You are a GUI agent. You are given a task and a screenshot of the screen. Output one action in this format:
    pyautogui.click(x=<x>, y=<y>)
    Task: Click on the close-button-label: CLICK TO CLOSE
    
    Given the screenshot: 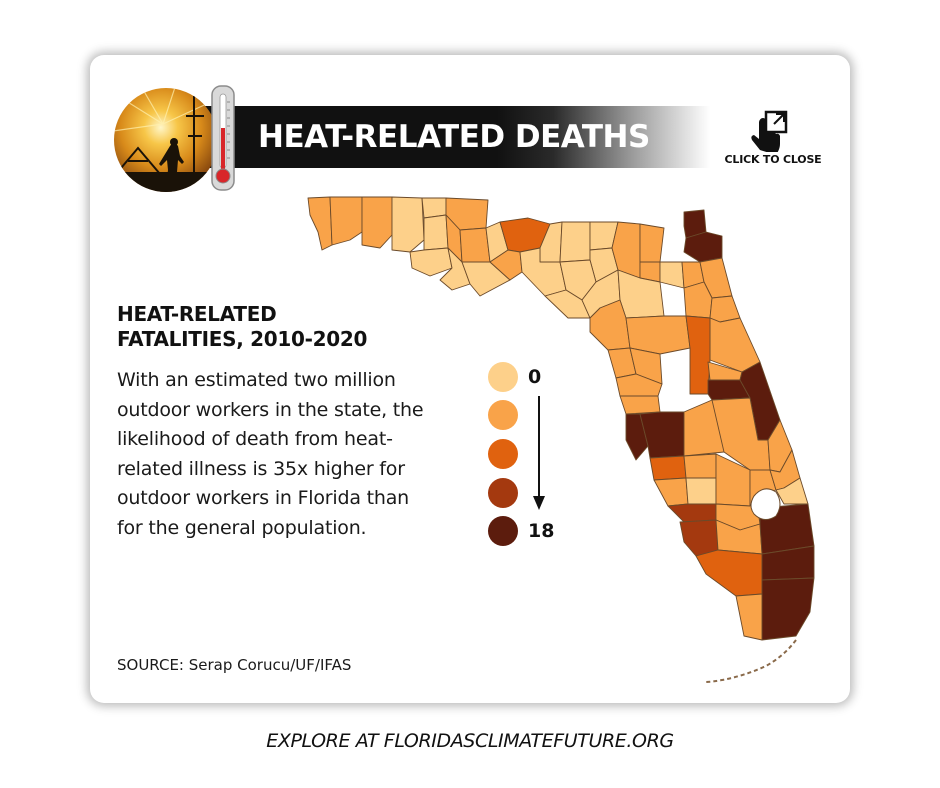 What is the action you would take?
    pyautogui.click(x=773, y=159)
    